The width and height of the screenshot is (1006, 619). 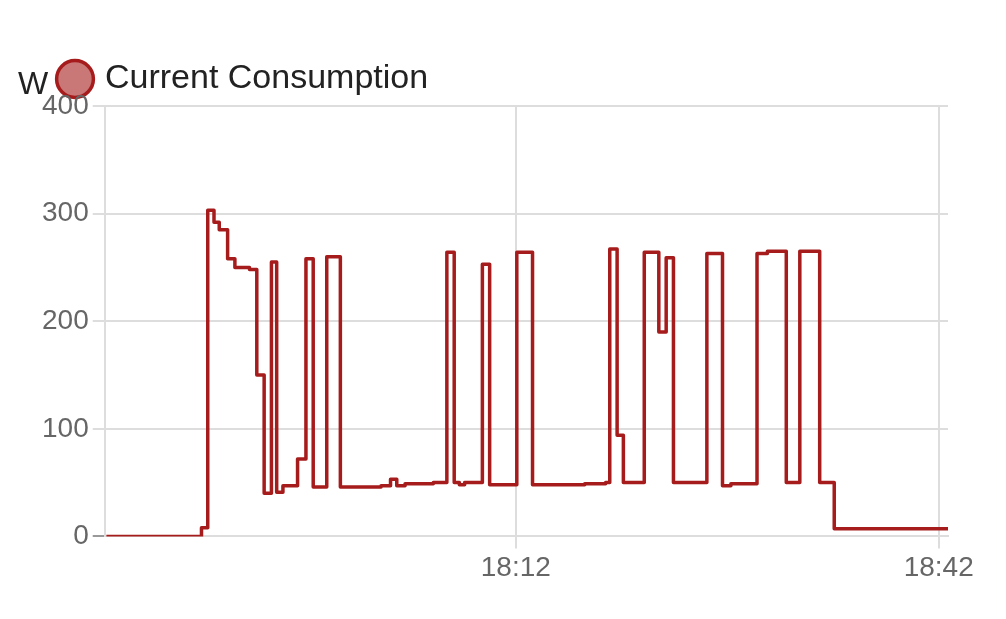 I want to click on y-tick-label: 100, so click(x=65, y=427).